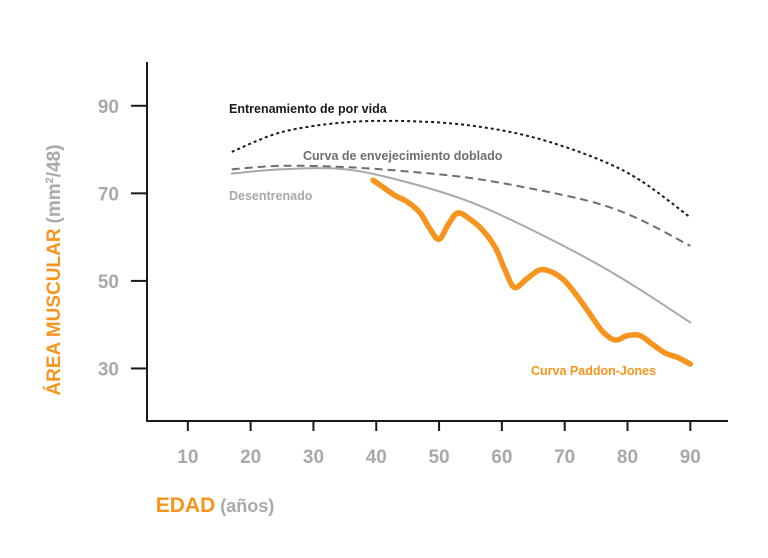 The height and width of the screenshot is (558, 768). I want to click on y-tick-label: 70, so click(108, 194).